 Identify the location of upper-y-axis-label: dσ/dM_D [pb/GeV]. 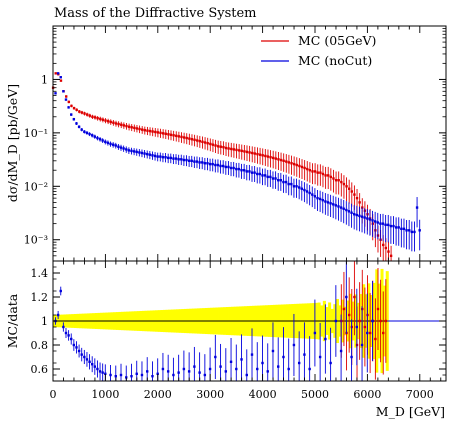
(12, 143).